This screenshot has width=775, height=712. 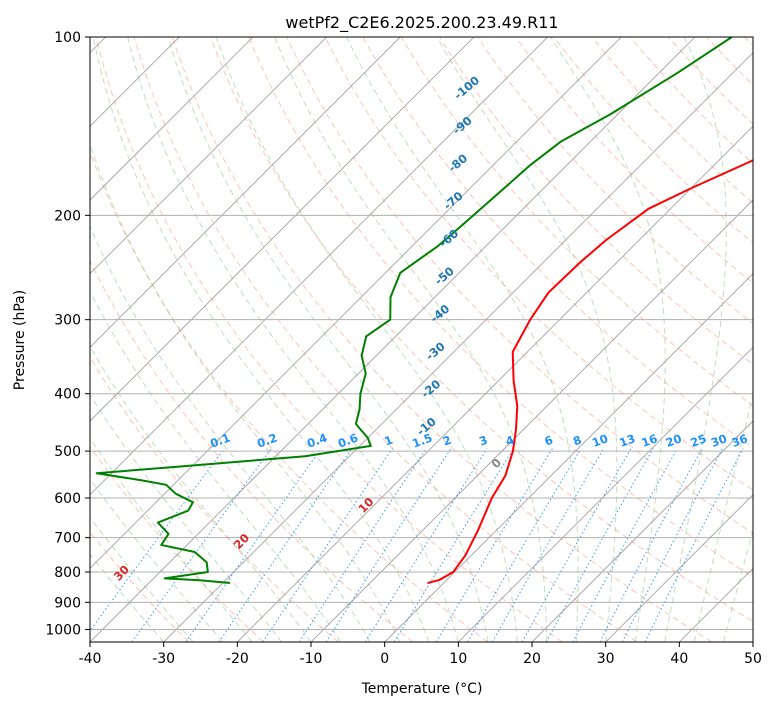 What do you see at coordinates (753, 659) in the screenshot?
I see `x-tick-label: 50` at bounding box center [753, 659].